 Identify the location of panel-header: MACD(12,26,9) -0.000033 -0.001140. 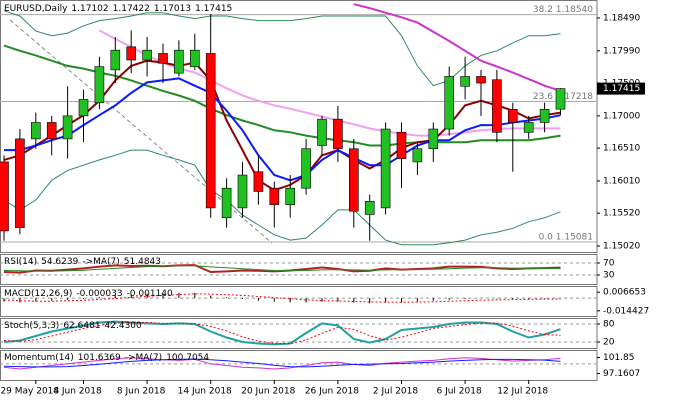
(88, 294).